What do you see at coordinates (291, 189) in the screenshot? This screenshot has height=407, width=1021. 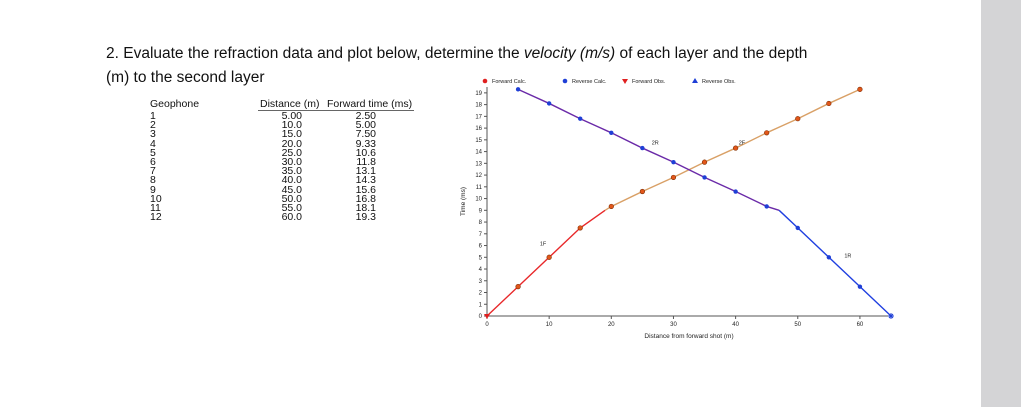 I see `distance-cell: 45.0` at bounding box center [291, 189].